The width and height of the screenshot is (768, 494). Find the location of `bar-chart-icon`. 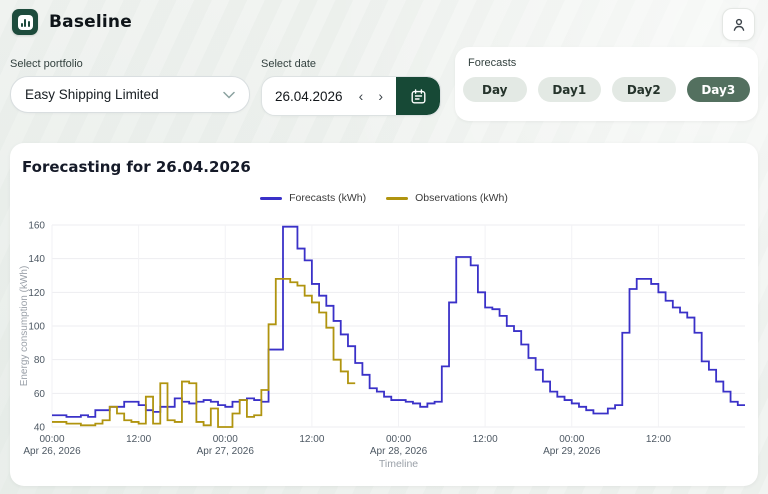

bar-chart-icon is located at coordinates (25, 22).